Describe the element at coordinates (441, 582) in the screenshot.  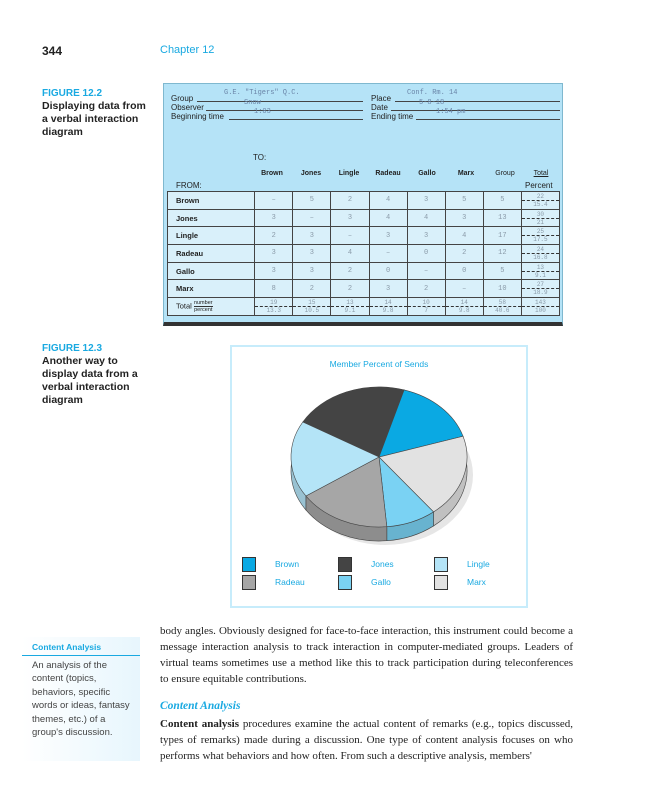
I see `legend-swatch-marx` at that location.